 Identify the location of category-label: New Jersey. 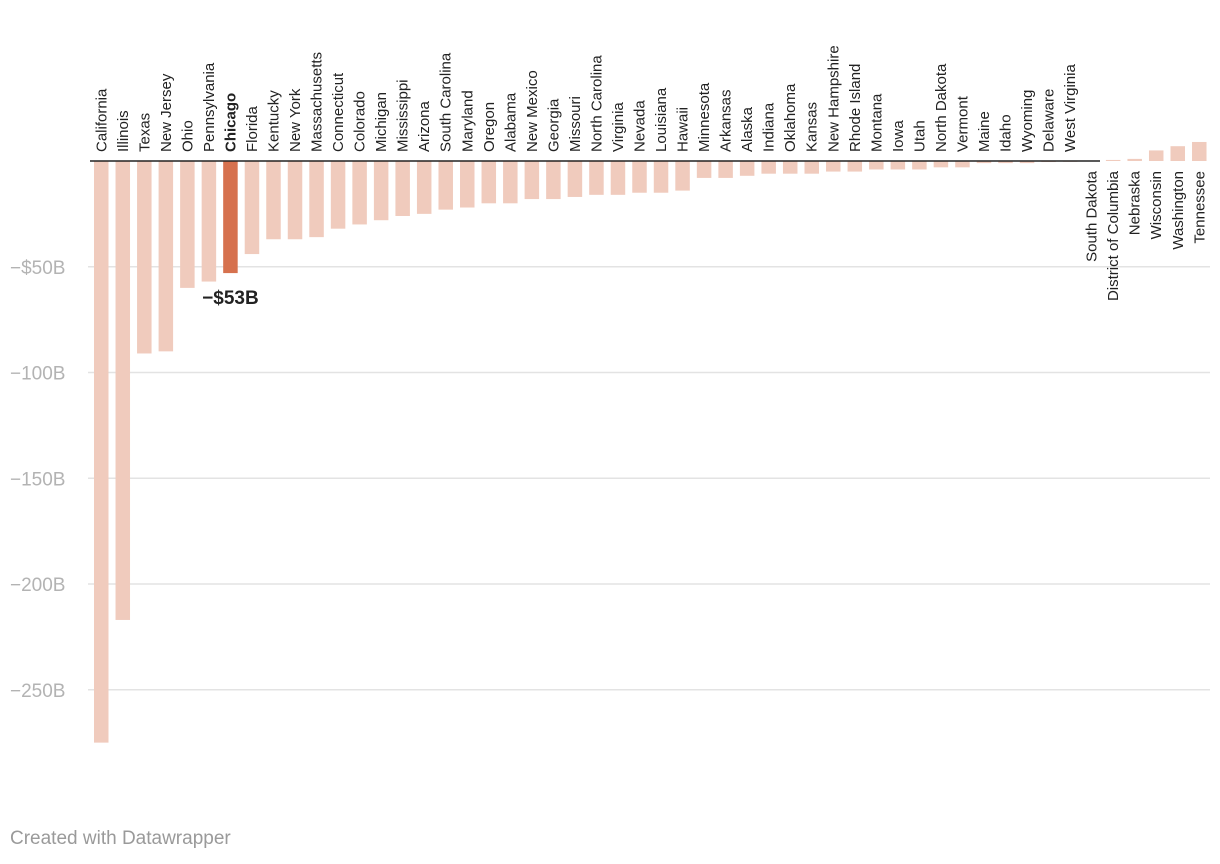
(166, 112).